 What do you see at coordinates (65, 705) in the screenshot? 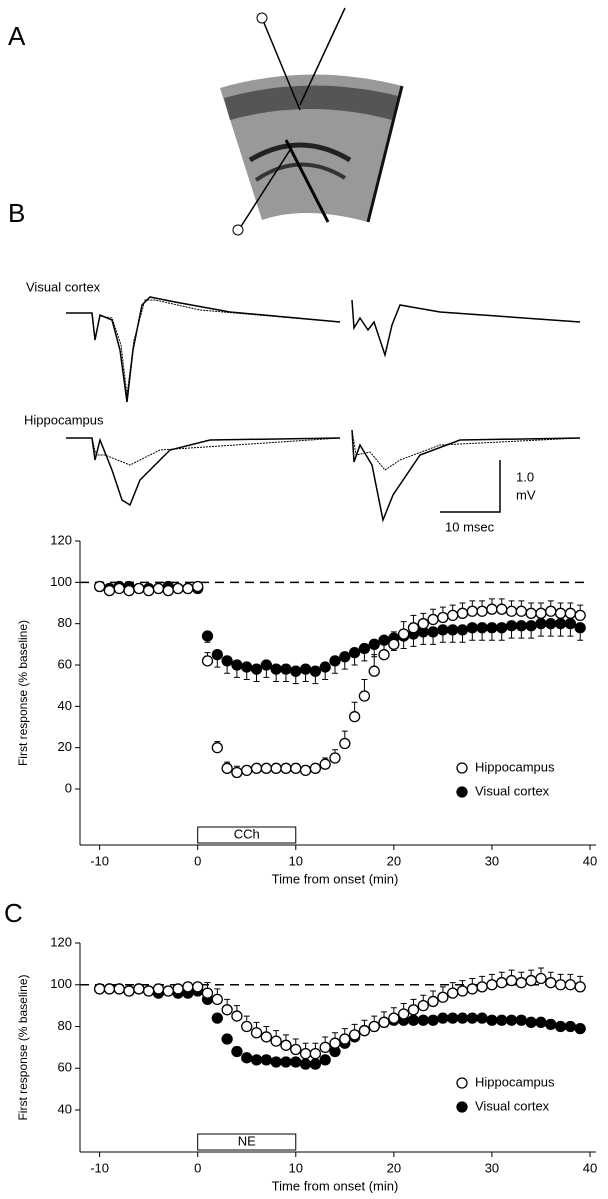
I see `y-tick-label: 40` at bounding box center [65, 705].